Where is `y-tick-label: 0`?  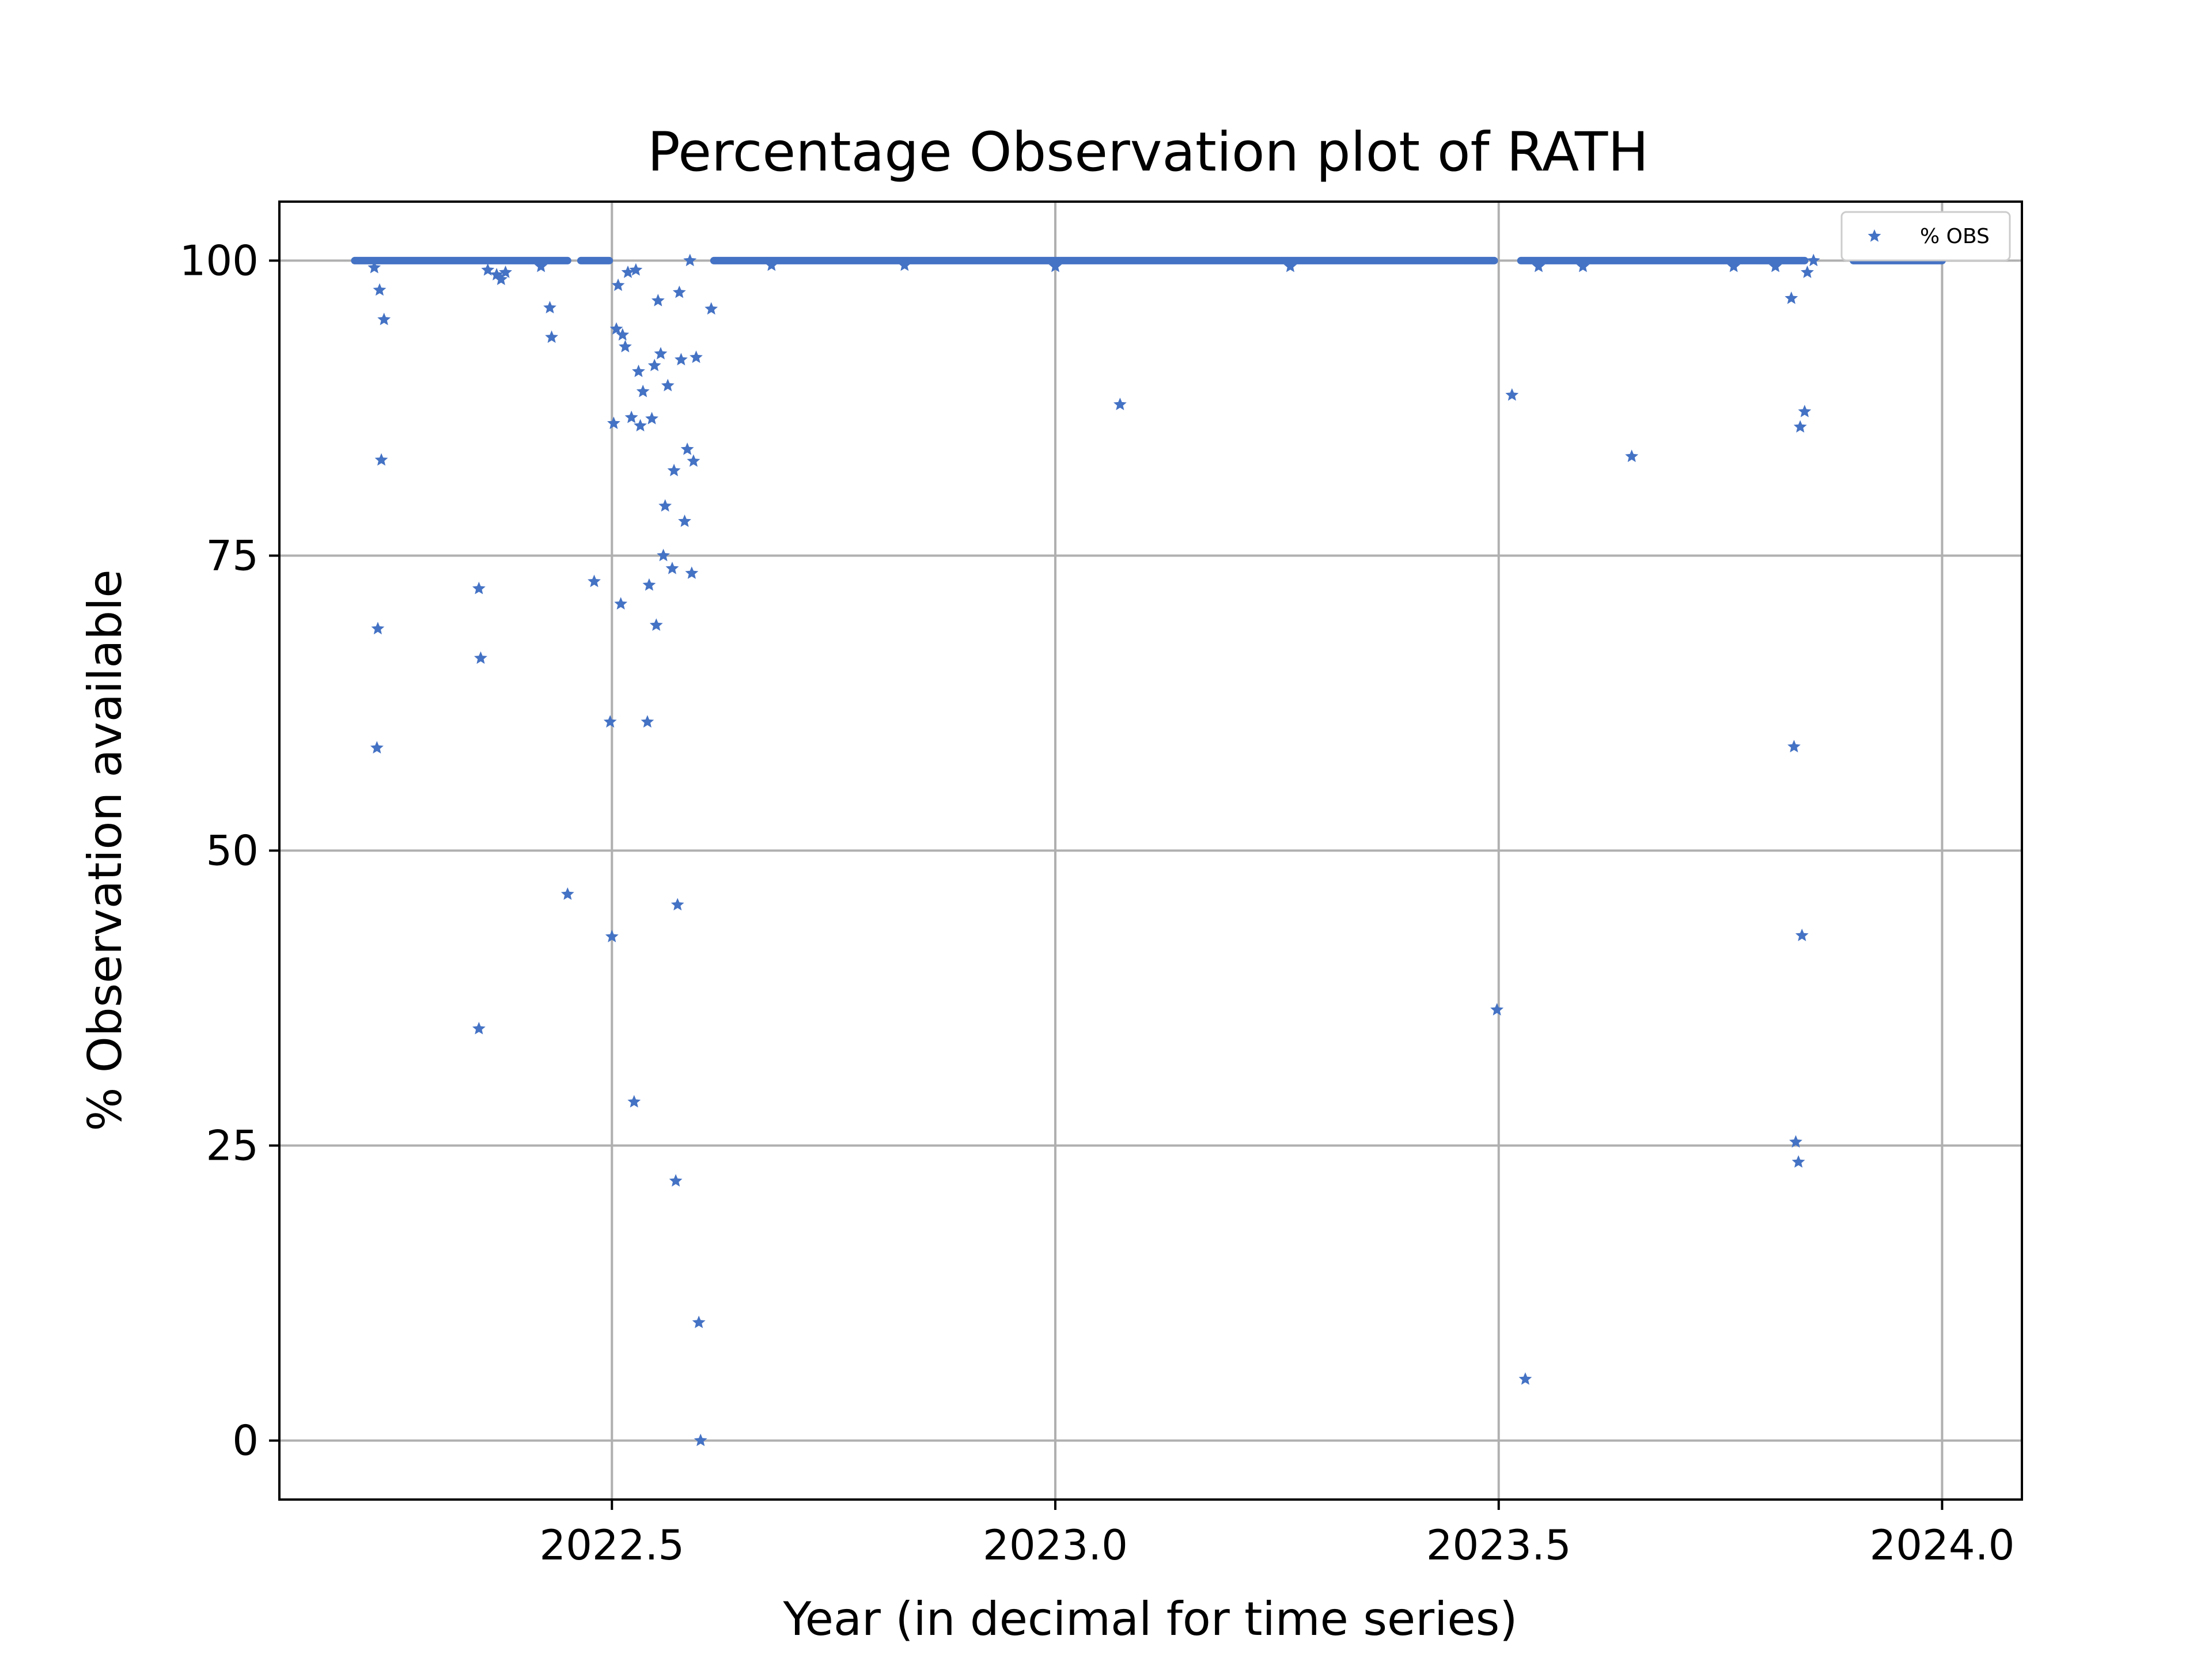 y-tick-label: 0 is located at coordinates (245, 1441).